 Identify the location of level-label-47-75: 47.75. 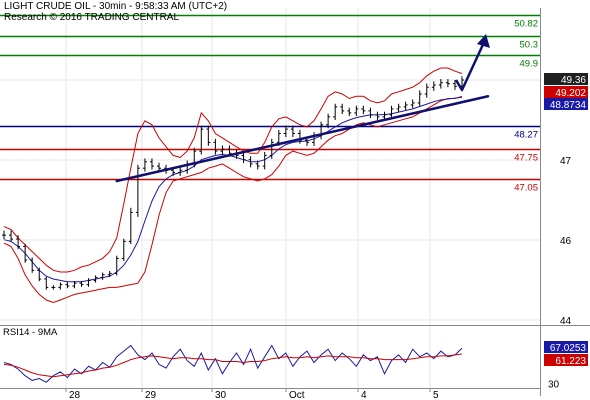
(526, 158).